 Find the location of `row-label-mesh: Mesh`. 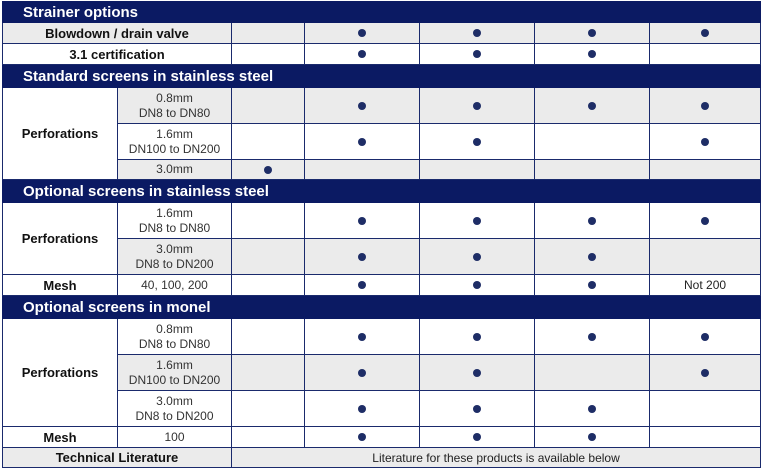

row-label-mesh: Mesh is located at coordinates (60, 285).